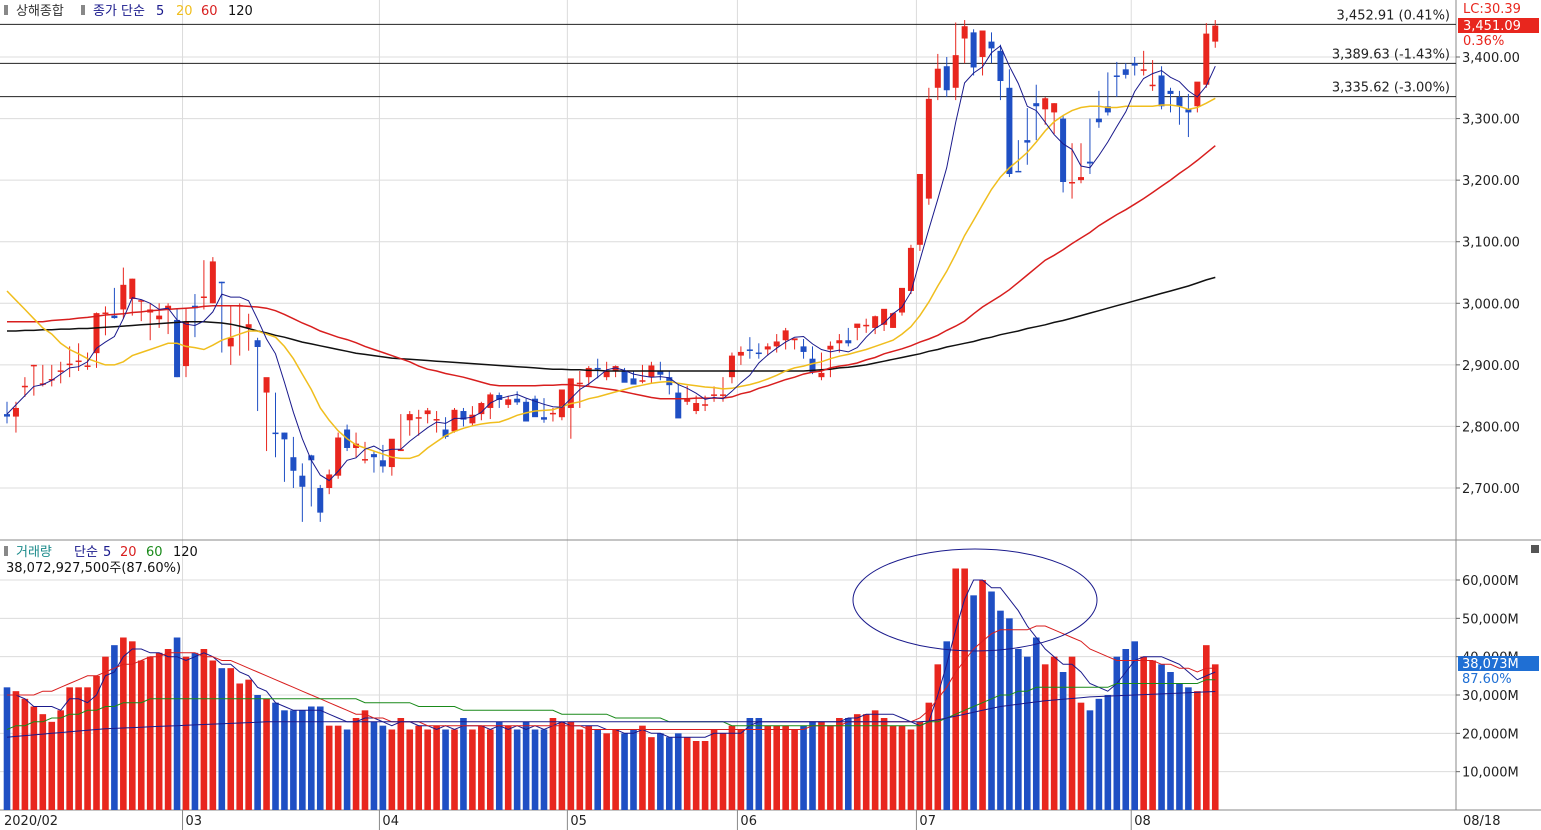  Describe the element at coordinates (40, 11) in the screenshot. I see `legend-symbol-name: 상해종합` at that location.